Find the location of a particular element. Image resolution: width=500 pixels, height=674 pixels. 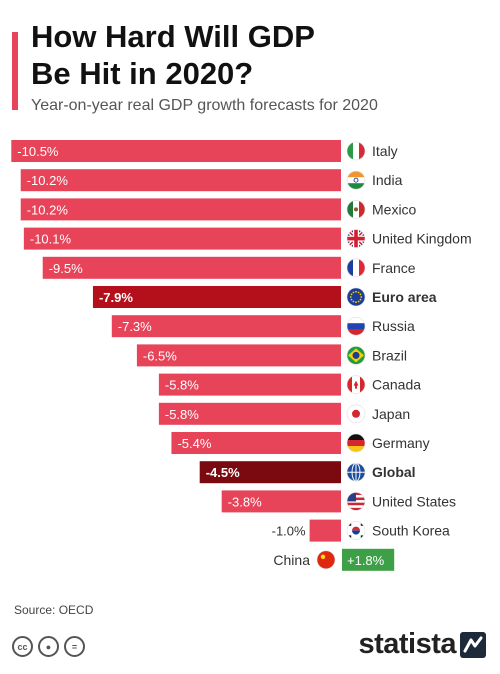

statista-logo-icon is located at coordinates (473, 644).